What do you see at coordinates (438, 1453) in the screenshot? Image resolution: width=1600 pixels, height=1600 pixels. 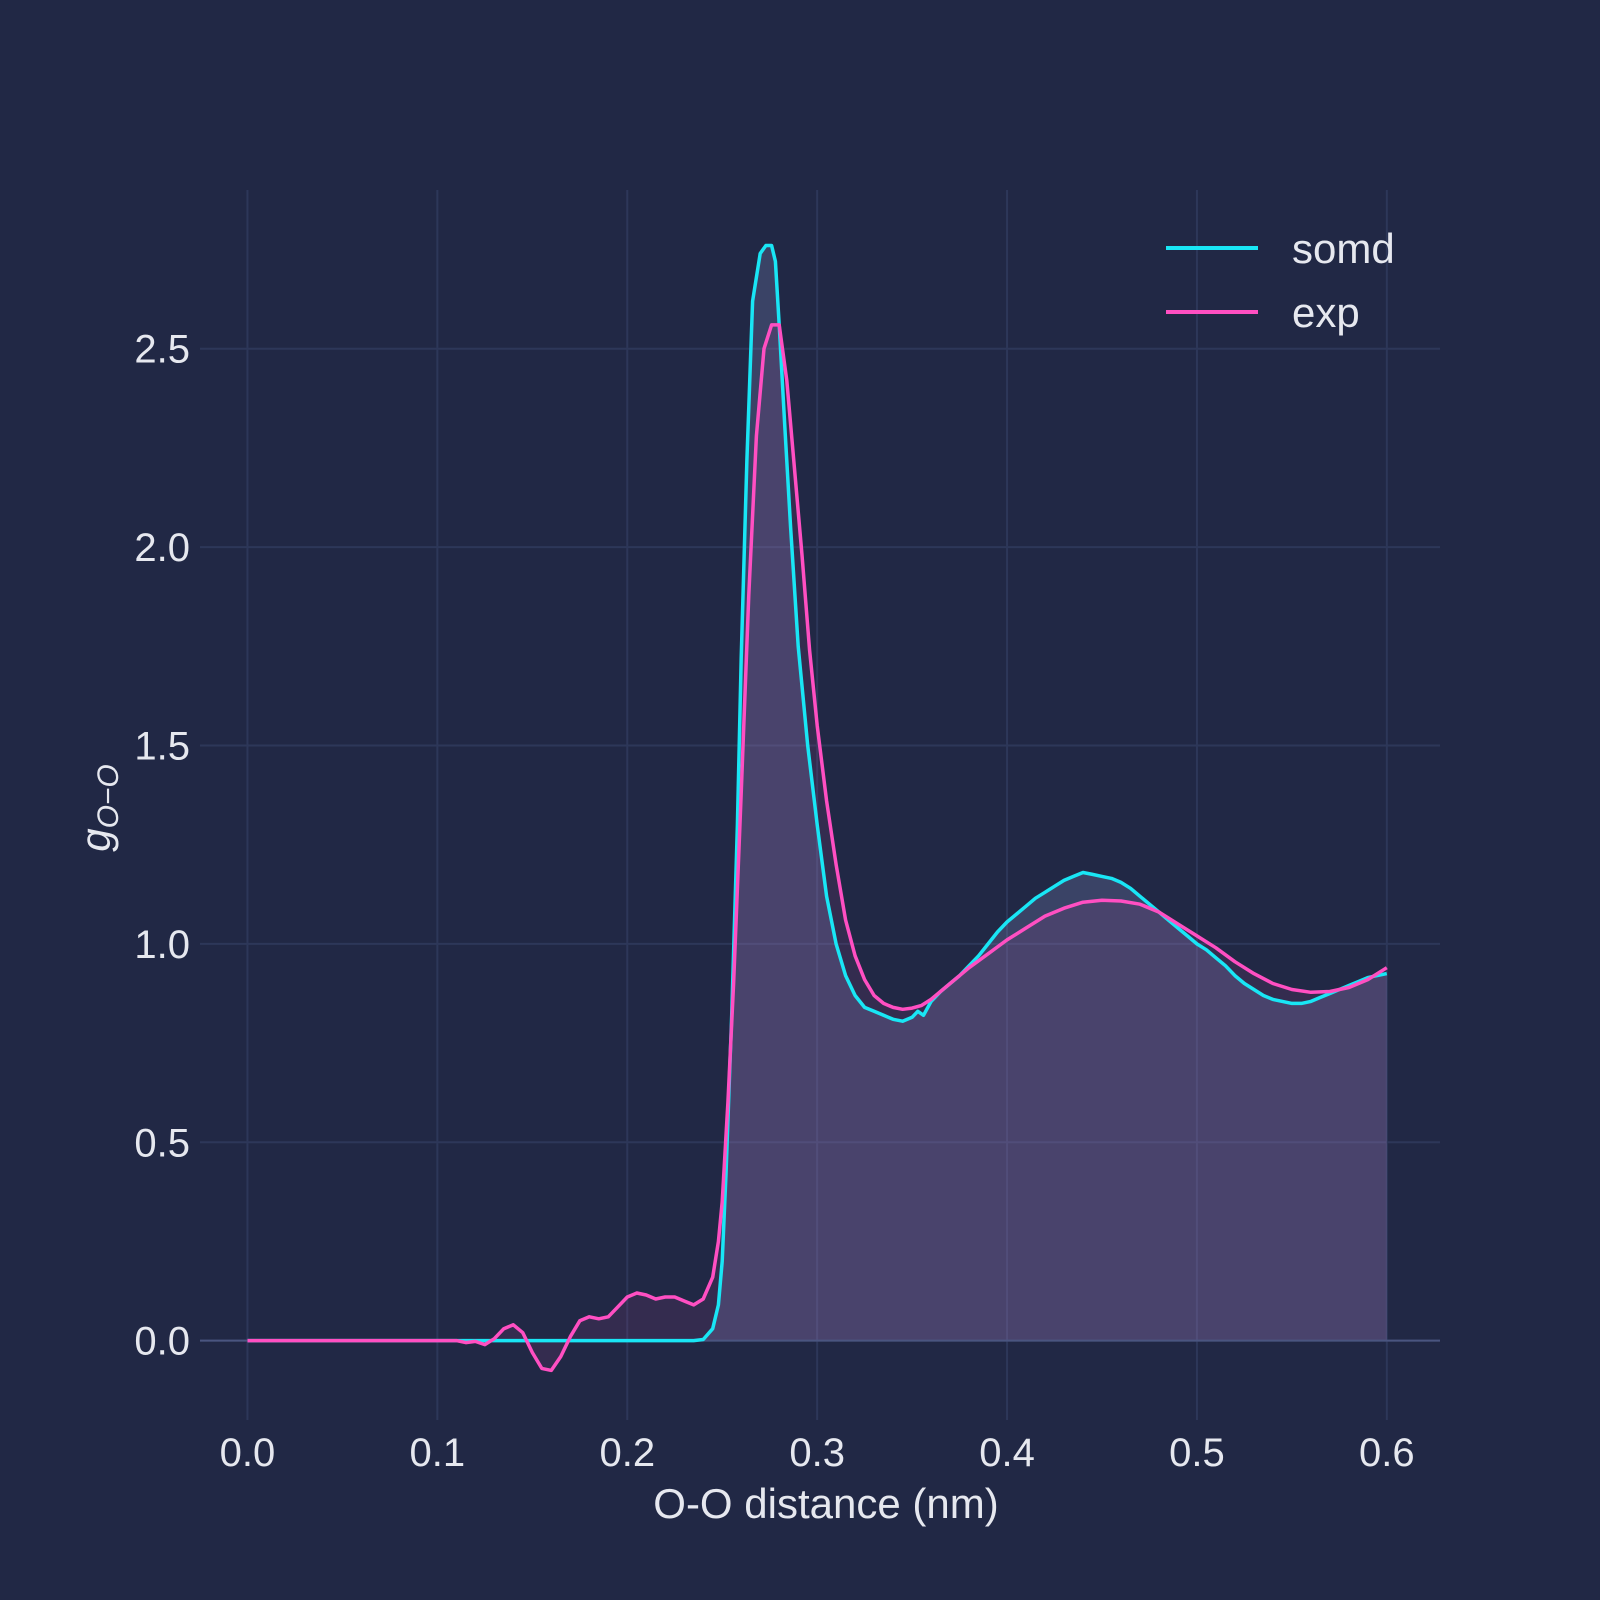 I see `x-tick-label-1: 0.1` at bounding box center [438, 1453].